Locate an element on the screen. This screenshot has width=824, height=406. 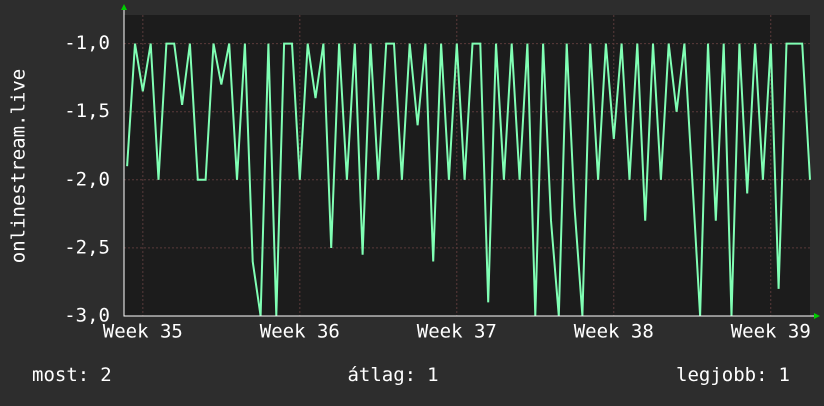
stat-value: 2 is located at coordinates (105, 375).